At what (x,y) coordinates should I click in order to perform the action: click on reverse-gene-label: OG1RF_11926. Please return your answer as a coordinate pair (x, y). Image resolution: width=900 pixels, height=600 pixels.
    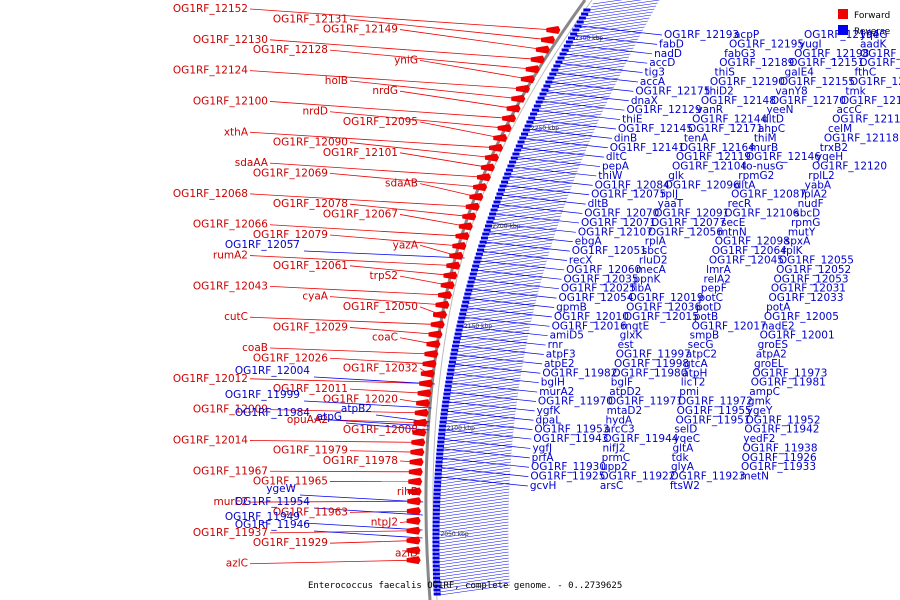
    Looking at the image, I should click on (779, 458).